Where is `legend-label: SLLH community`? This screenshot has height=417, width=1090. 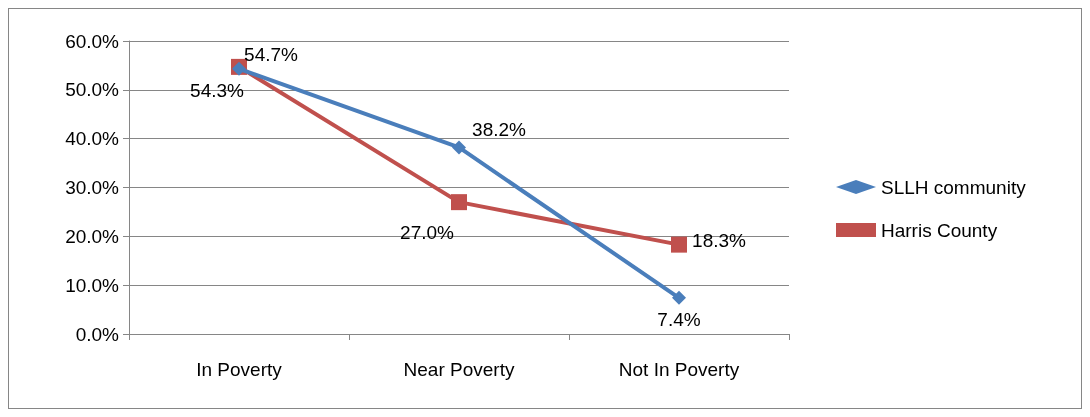 legend-label: SLLH community is located at coordinates (954, 187).